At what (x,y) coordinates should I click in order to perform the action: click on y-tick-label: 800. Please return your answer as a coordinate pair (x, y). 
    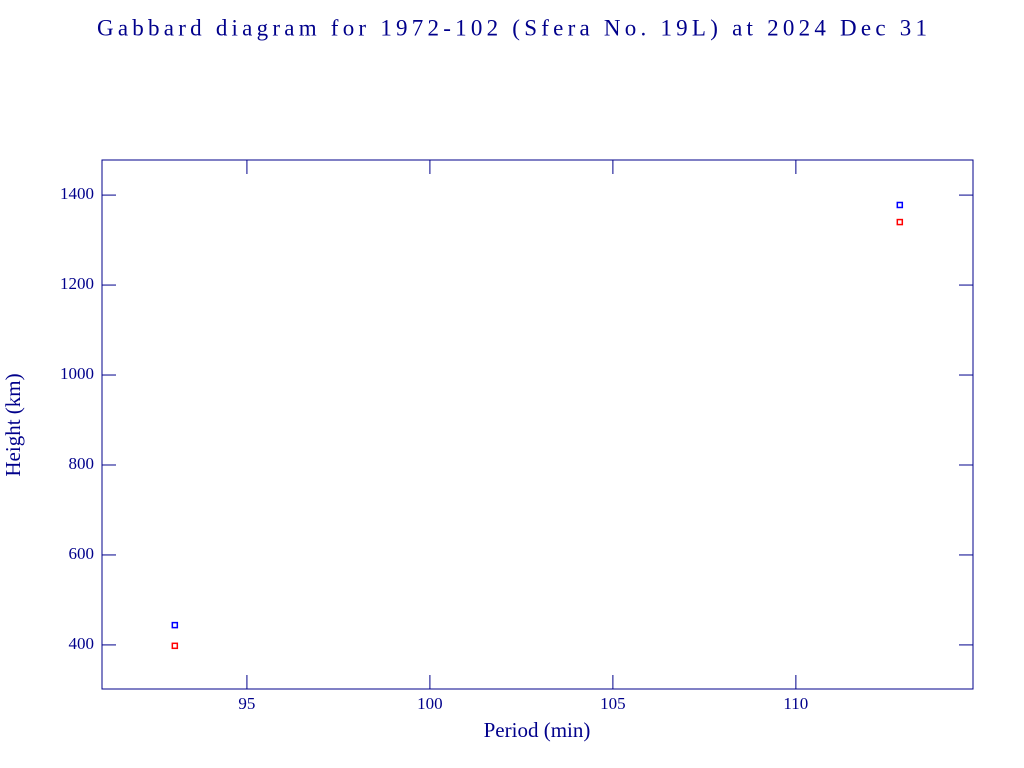
    Looking at the image, I should click on (82, 463).